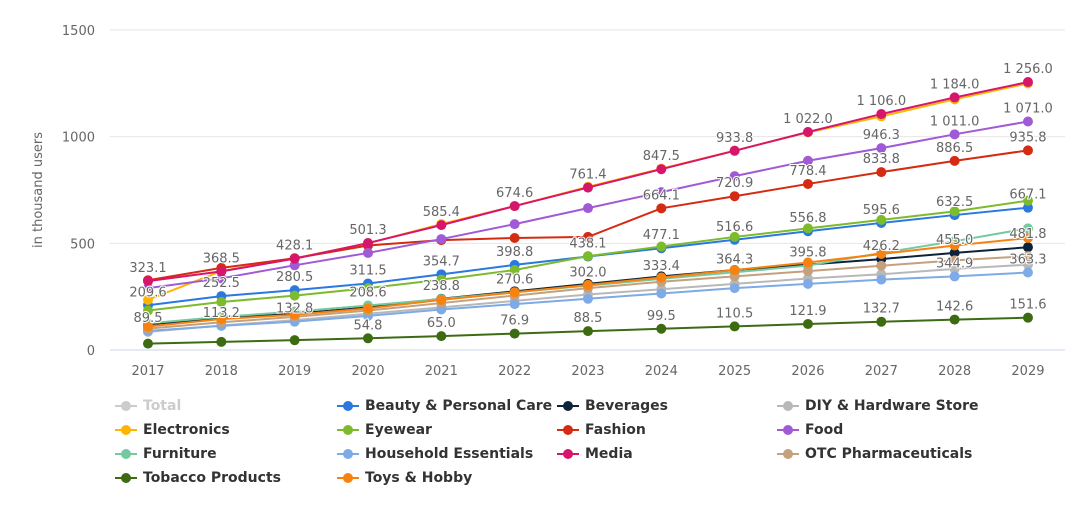  I want to click on data-label: 438.1, so click(587, 244).